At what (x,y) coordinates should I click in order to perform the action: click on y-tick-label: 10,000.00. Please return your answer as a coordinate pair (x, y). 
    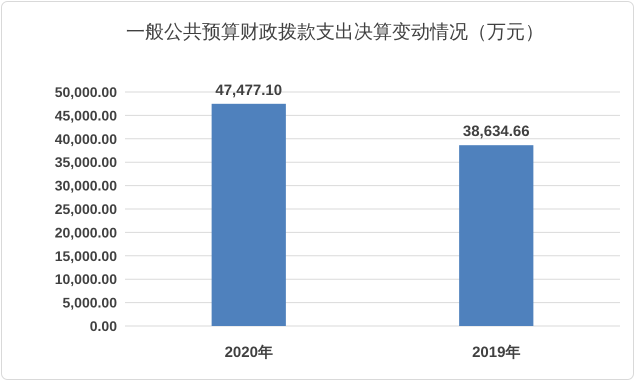
    Looking at the image, I should click on (86, 279).